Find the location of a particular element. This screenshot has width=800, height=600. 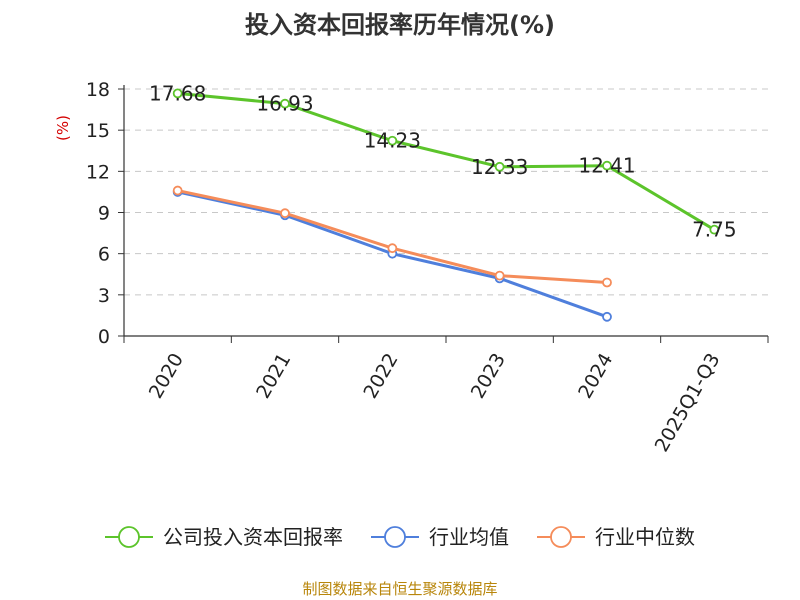

y-tick-label: 18 is located at coordinates (98, 90).